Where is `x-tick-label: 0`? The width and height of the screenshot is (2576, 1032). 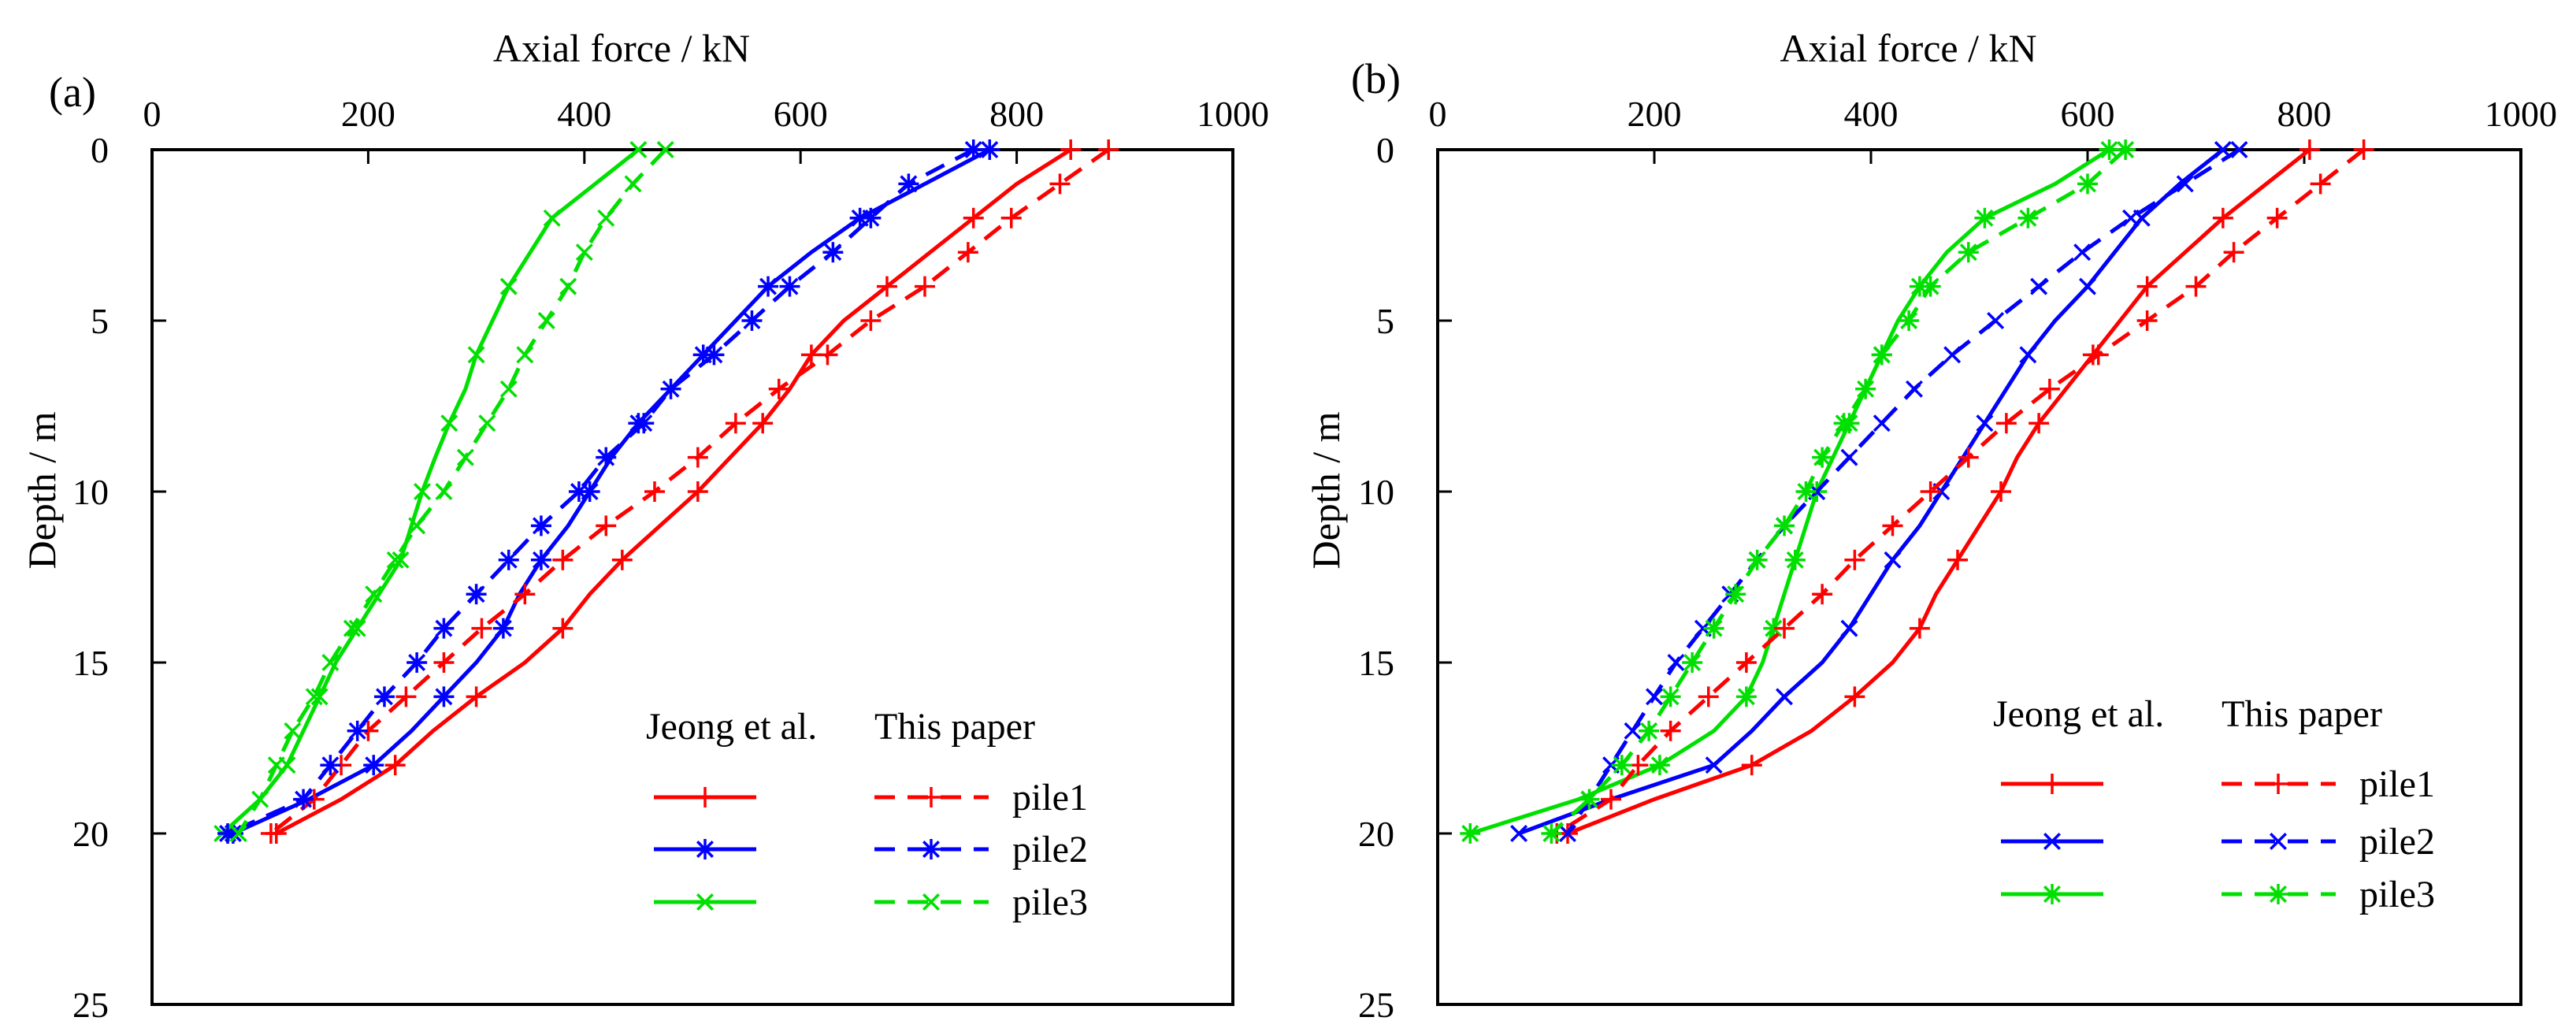 x-tick-label: 0 is located at coordinates (1438, 114).